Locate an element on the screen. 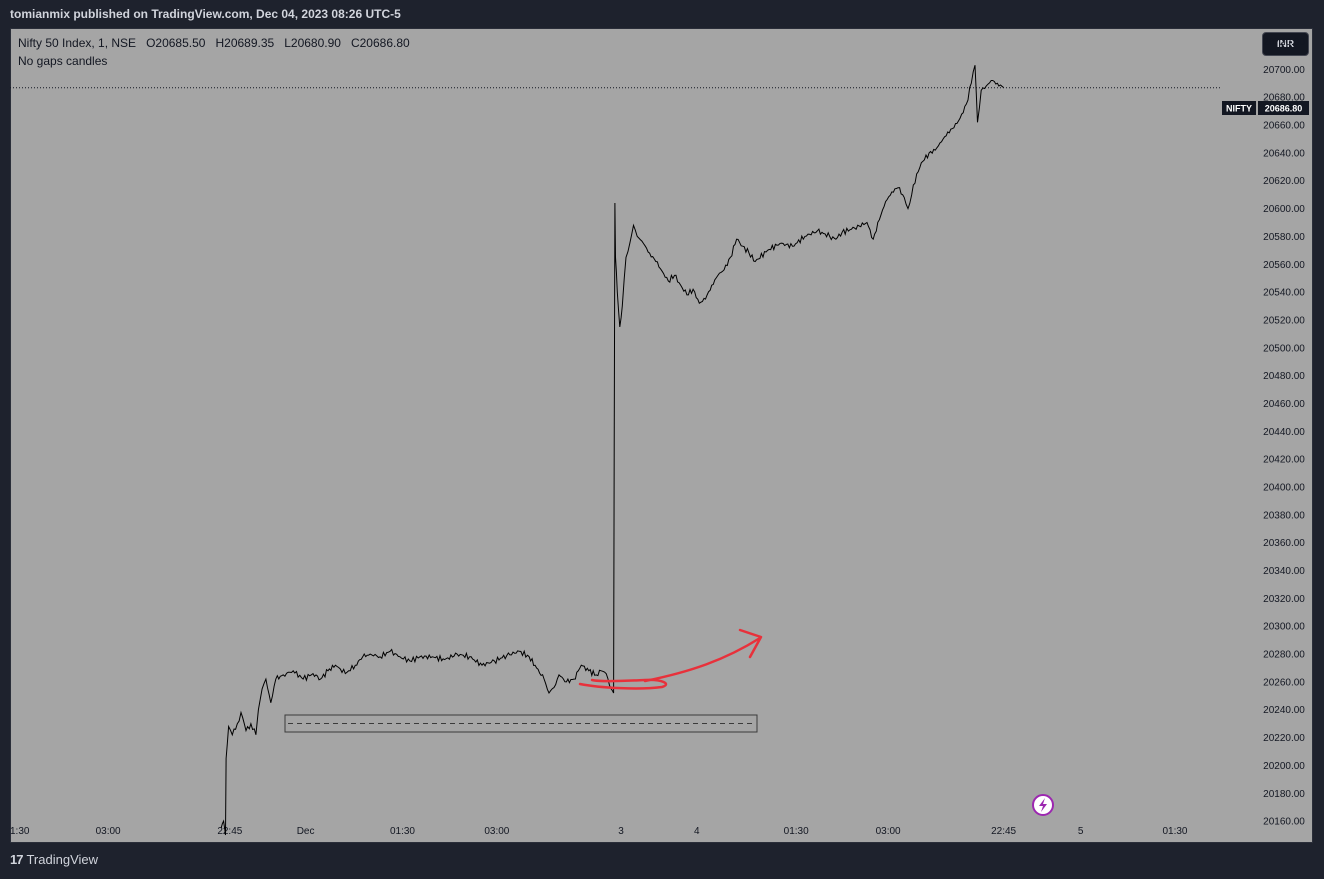 The width and height of the screenshot is (1324, 879). price-label-group: NIFTY 20686.80 is located at coordinates (1265, 108).